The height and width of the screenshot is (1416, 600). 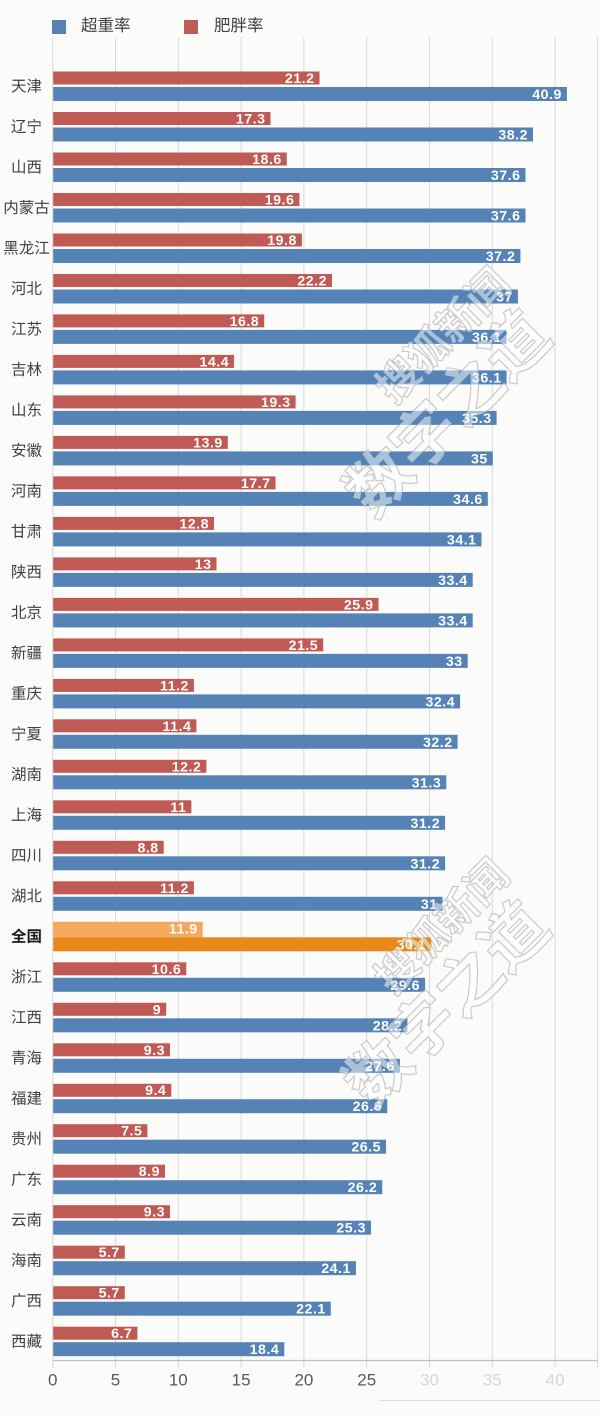 I want to click on svg-text: 26.2, so click(x=363, y=1188).